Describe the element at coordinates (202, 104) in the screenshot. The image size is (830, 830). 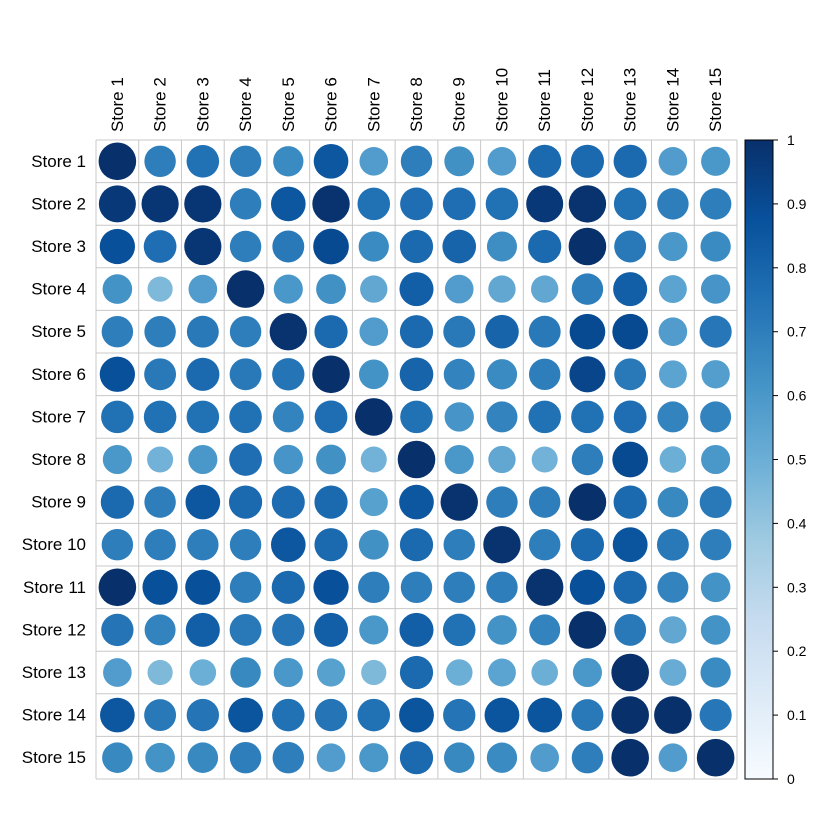
I see `column-label: Store 3` at that location.